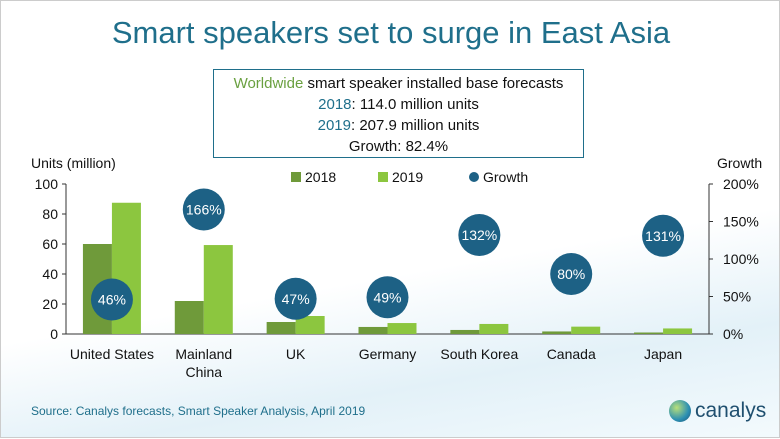  What do you see at coordinates (415, 104) in the screenshot?
I see `summary-line2: : 114.0 million units` at bounding box center [415, 104].